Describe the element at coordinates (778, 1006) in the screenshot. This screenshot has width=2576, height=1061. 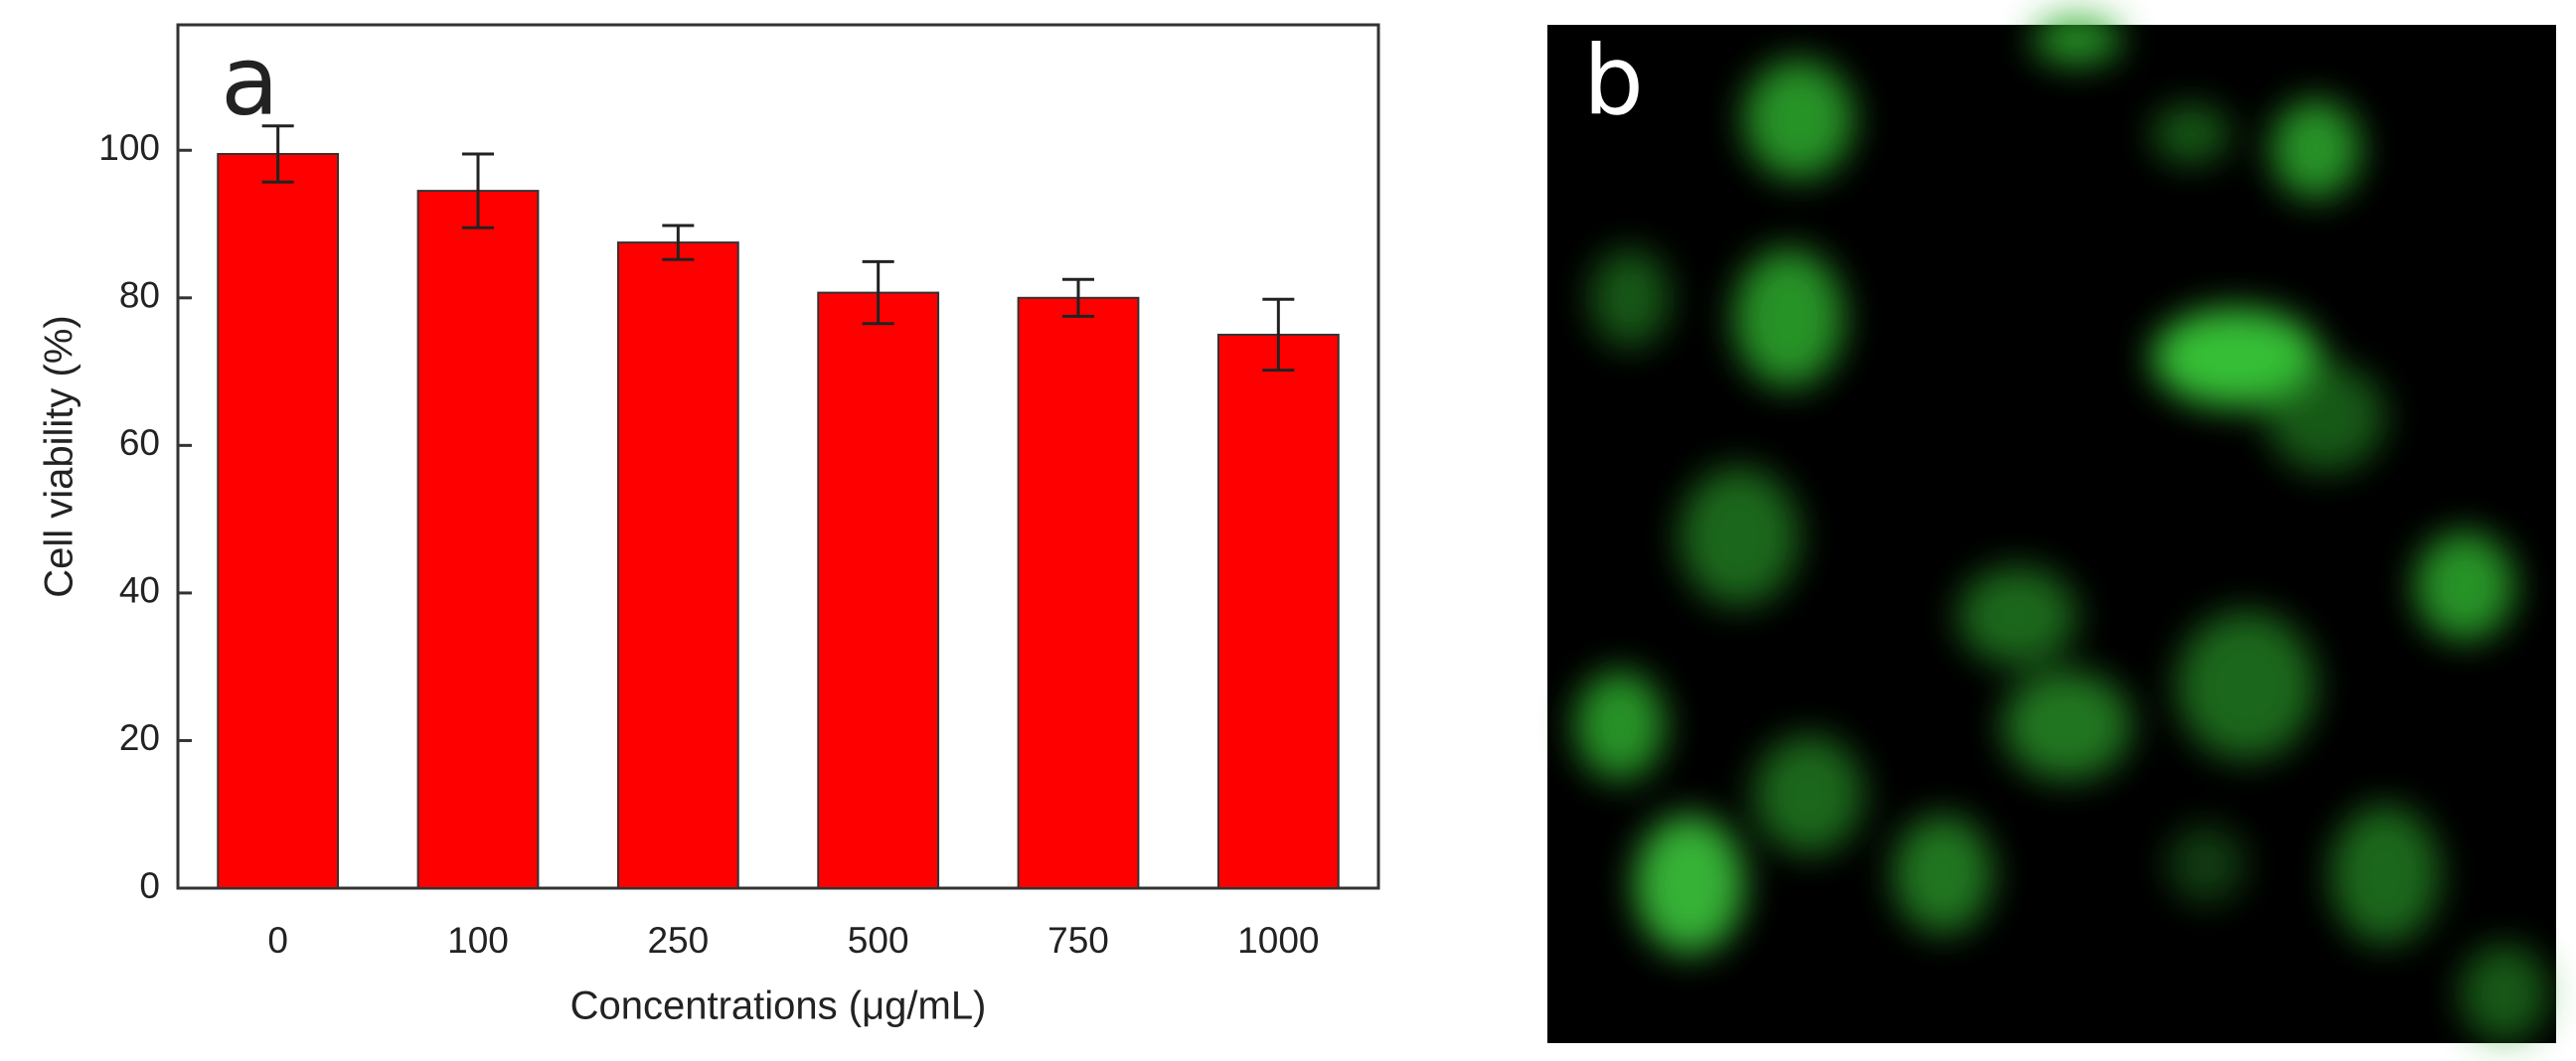
I see `x-axis-title: Concentrations (μg/mL)` at that location.